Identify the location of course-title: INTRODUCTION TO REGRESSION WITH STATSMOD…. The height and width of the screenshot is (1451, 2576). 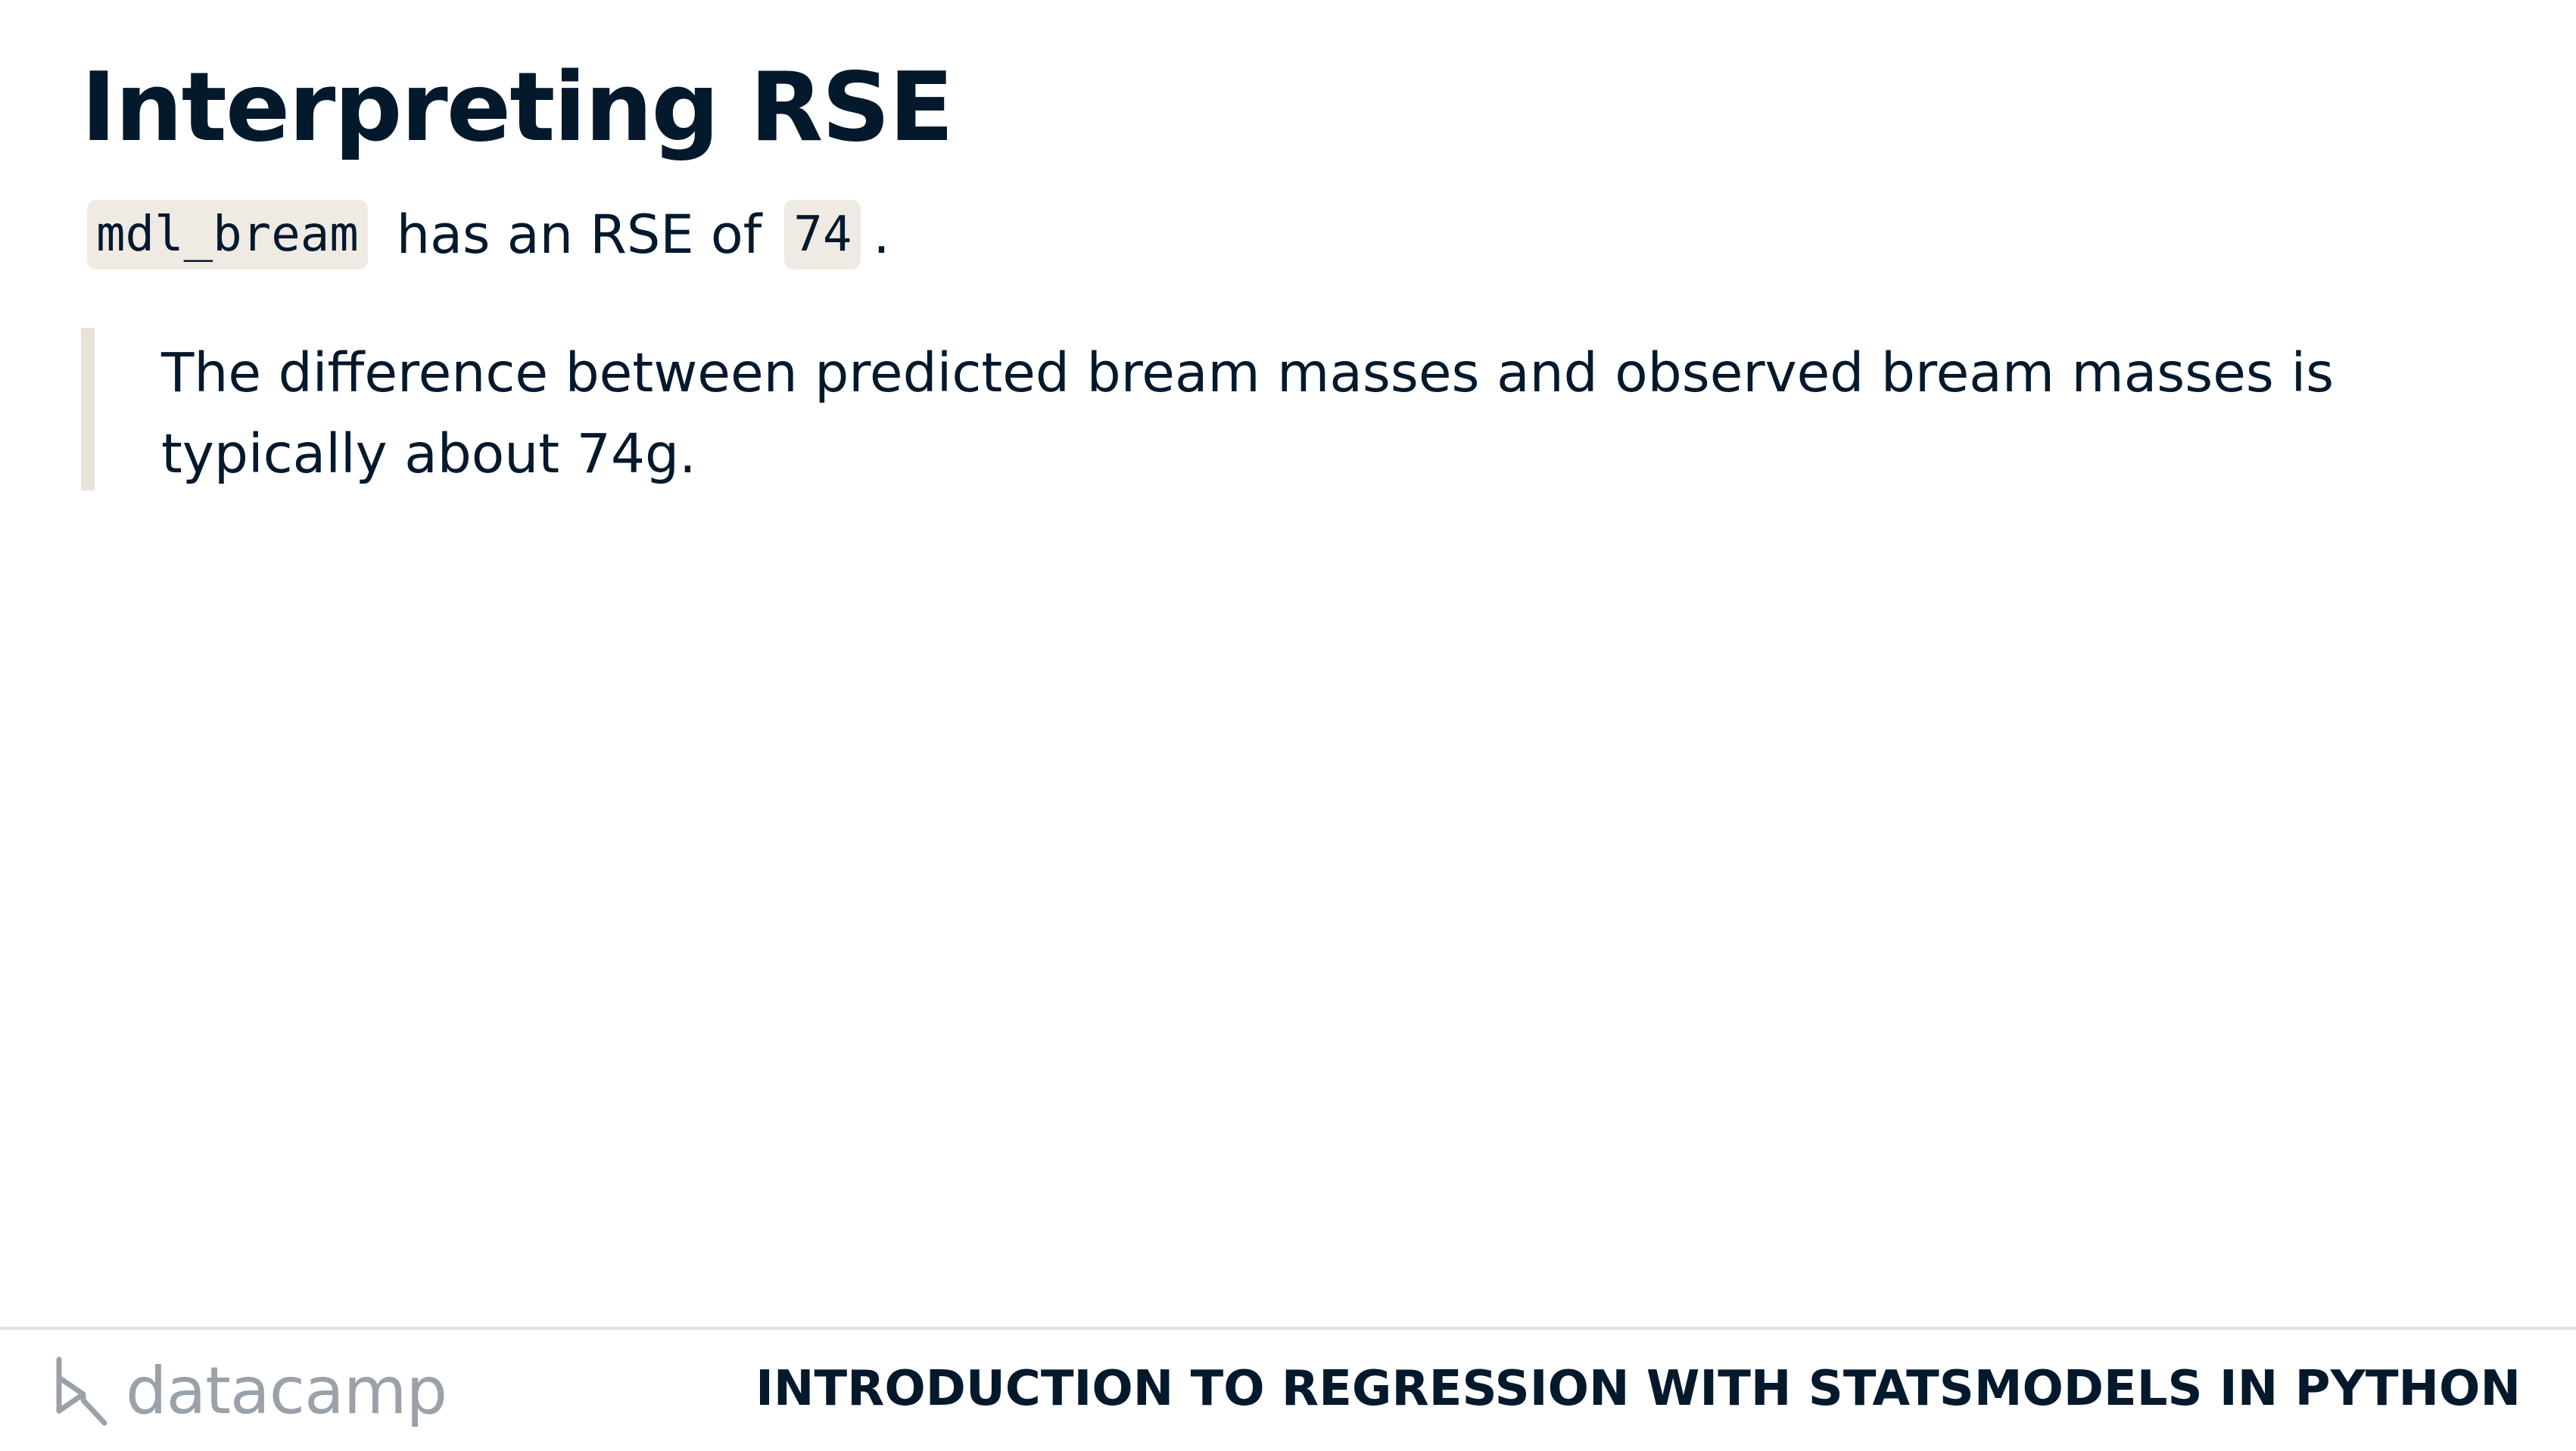
(1638, 1389).